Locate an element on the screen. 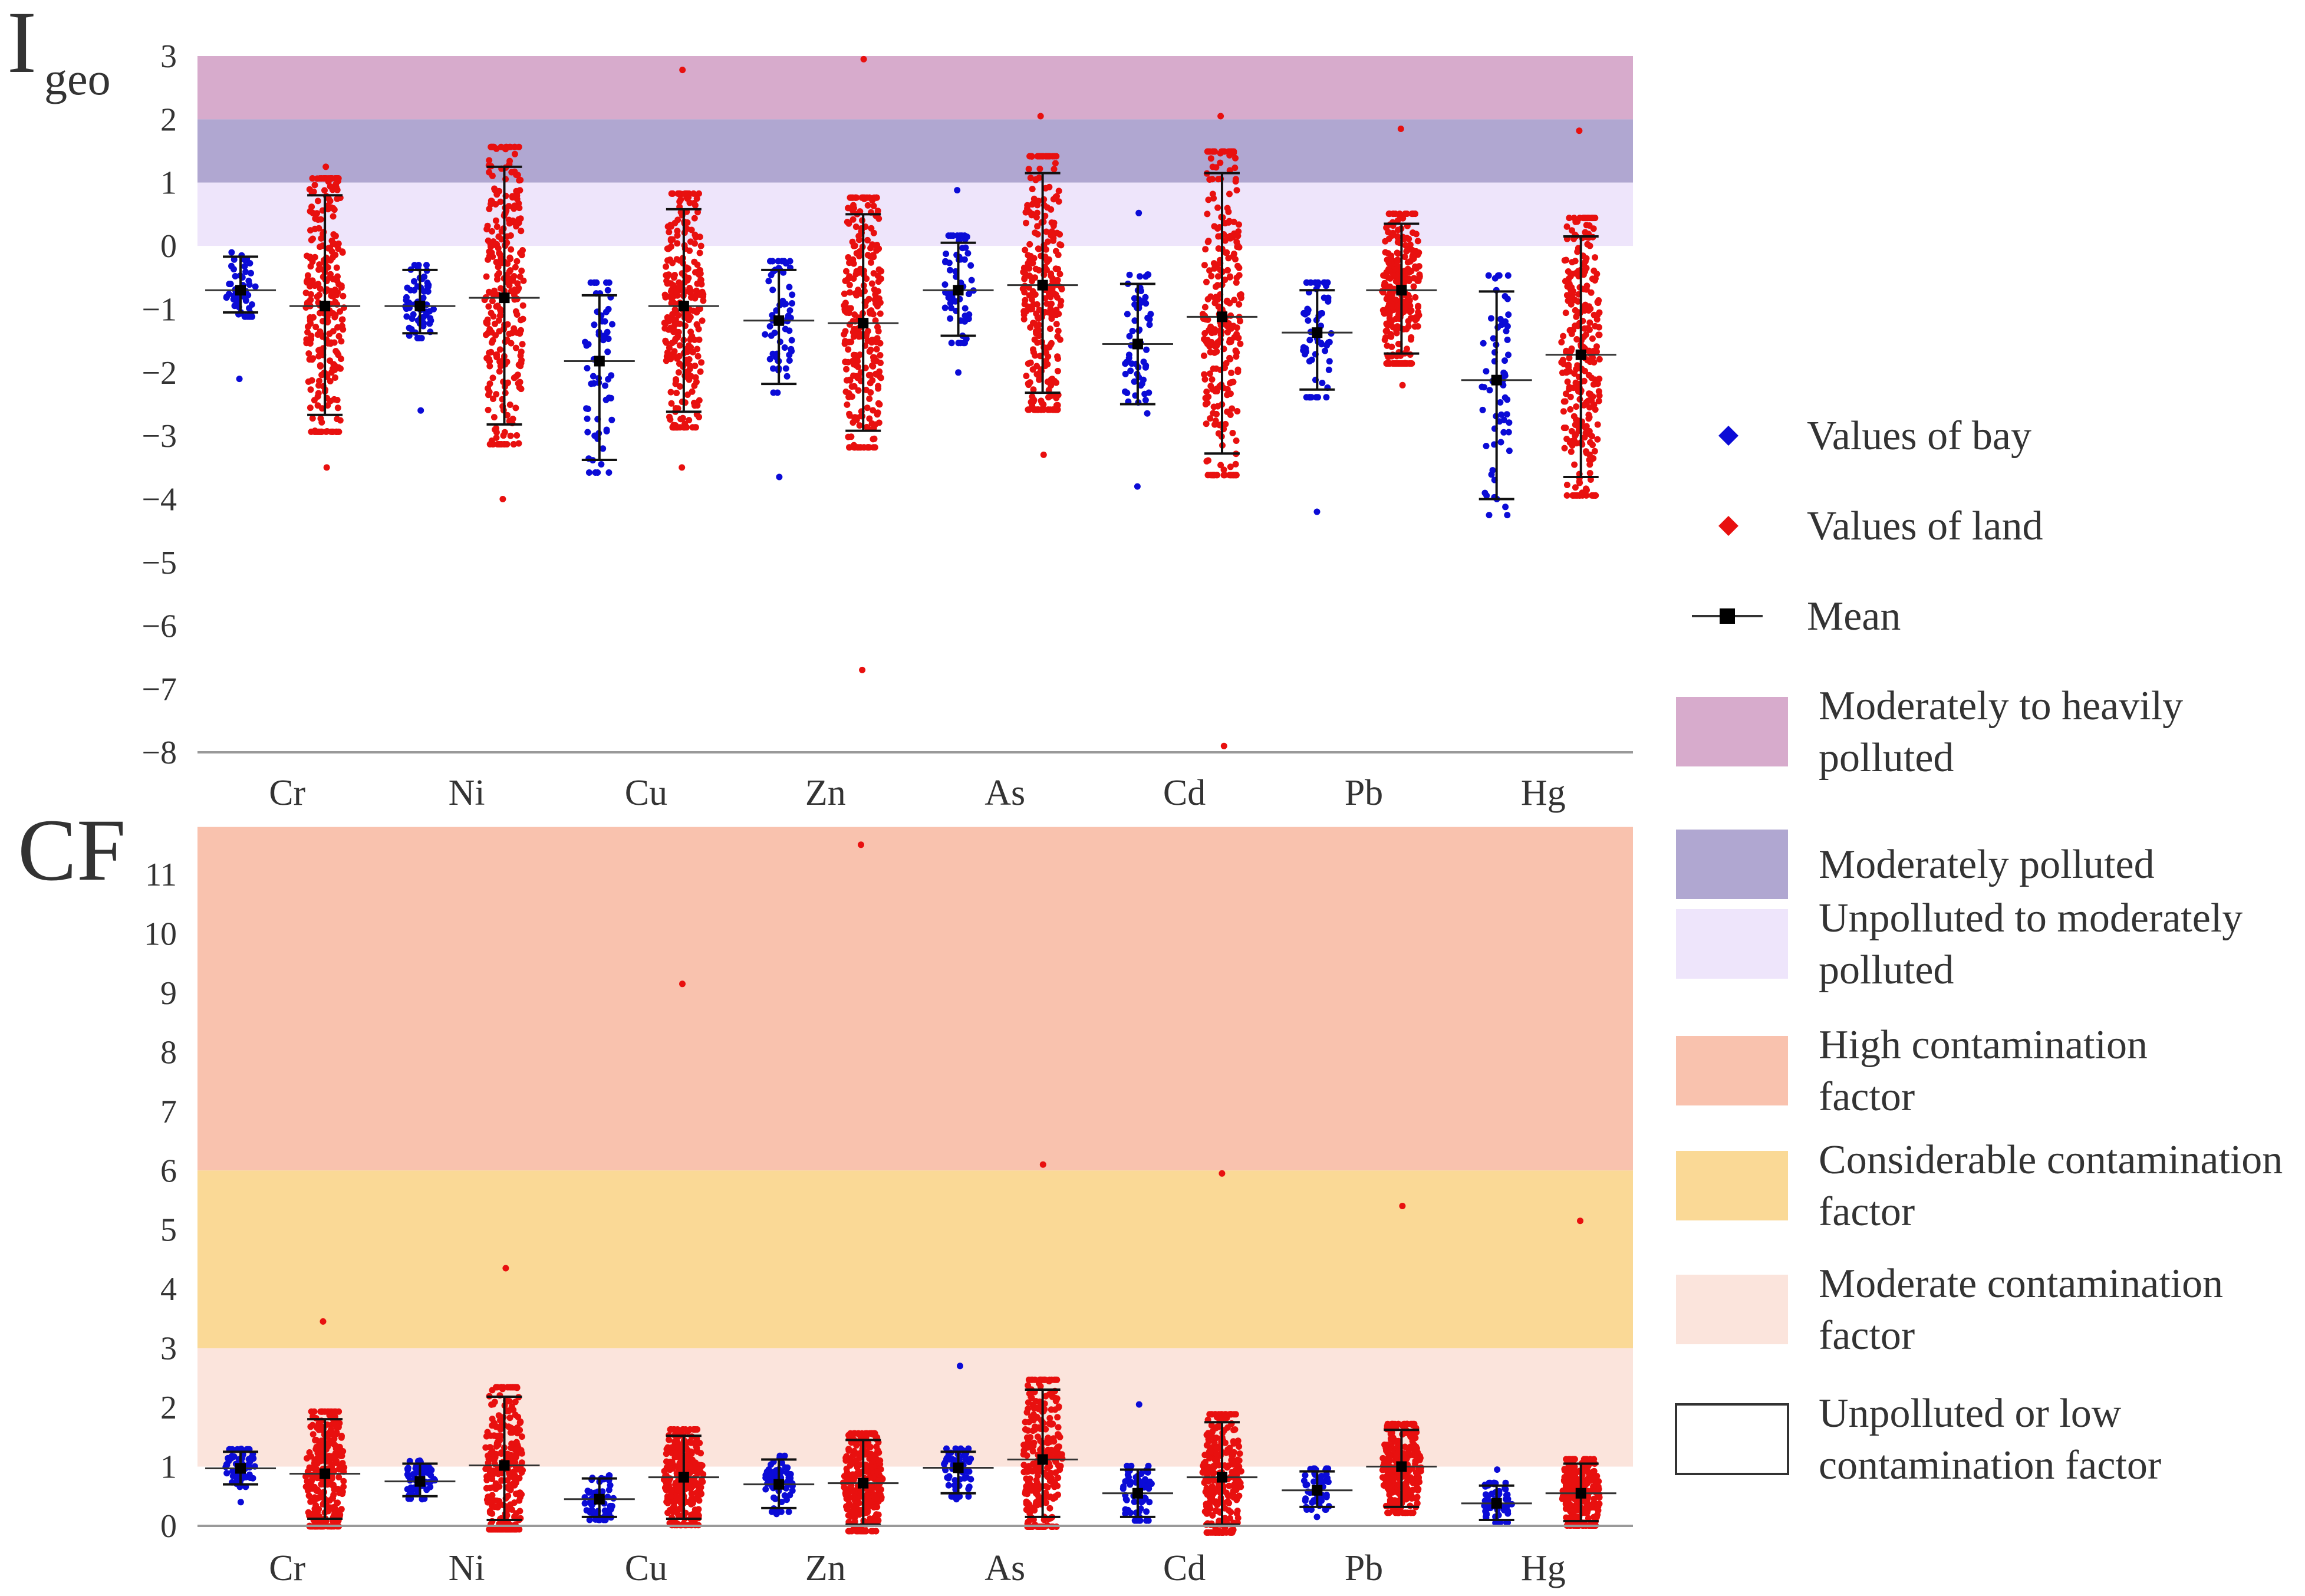  band-moderately is located at coordinates (915, 151).